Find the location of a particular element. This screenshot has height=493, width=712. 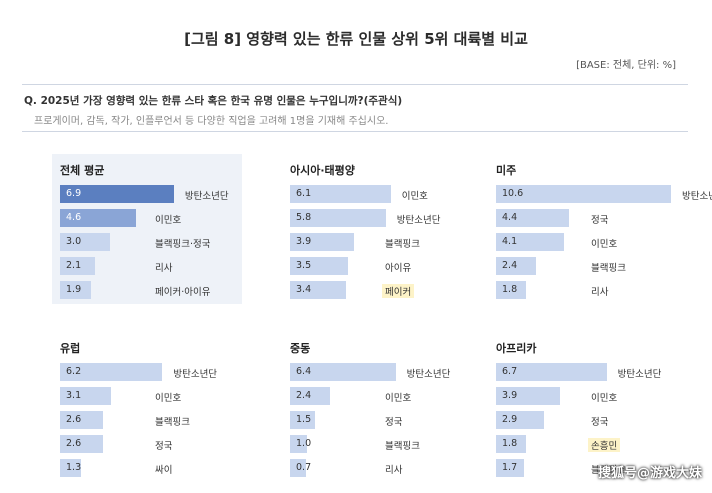

bar-row: 6.9 방탄소년단 is located at coordinates (152, 194).